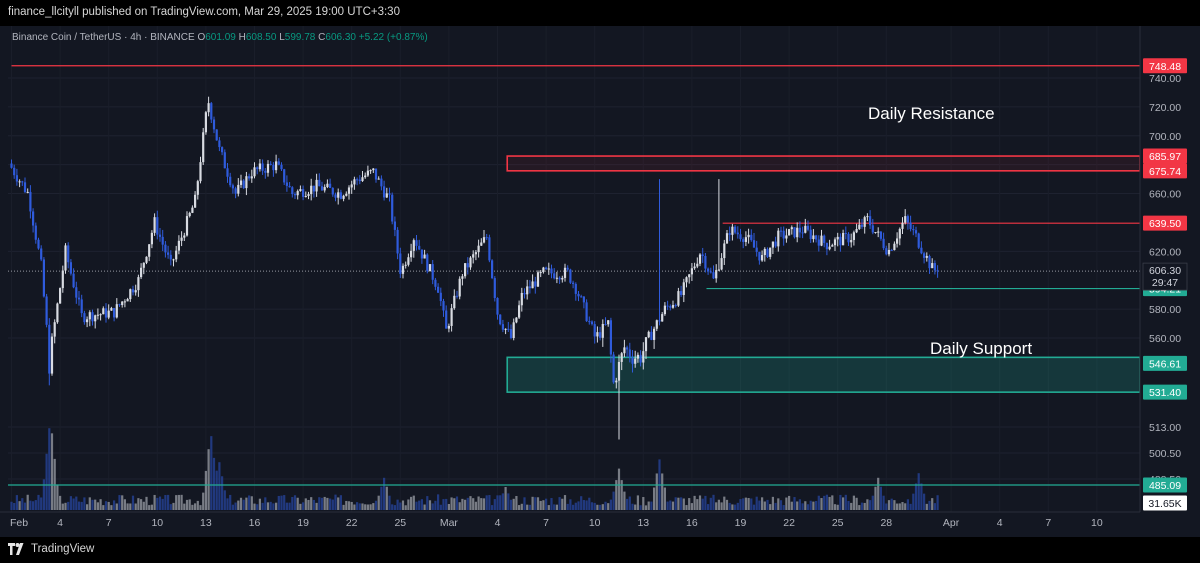 This screenshot has height=563, width=1200. Describe the element at coordinates (255, 523) in the screenshot. I see `time-tick-label: 16` at that location.